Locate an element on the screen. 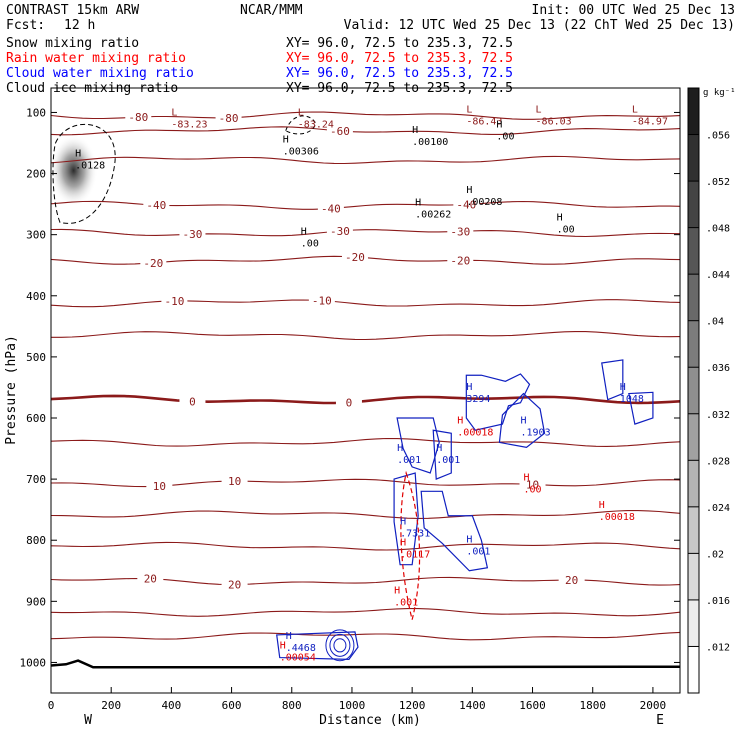 The image size is (740, 740). temperature-min-value: -86.03 is located at coordinates (554, 122).